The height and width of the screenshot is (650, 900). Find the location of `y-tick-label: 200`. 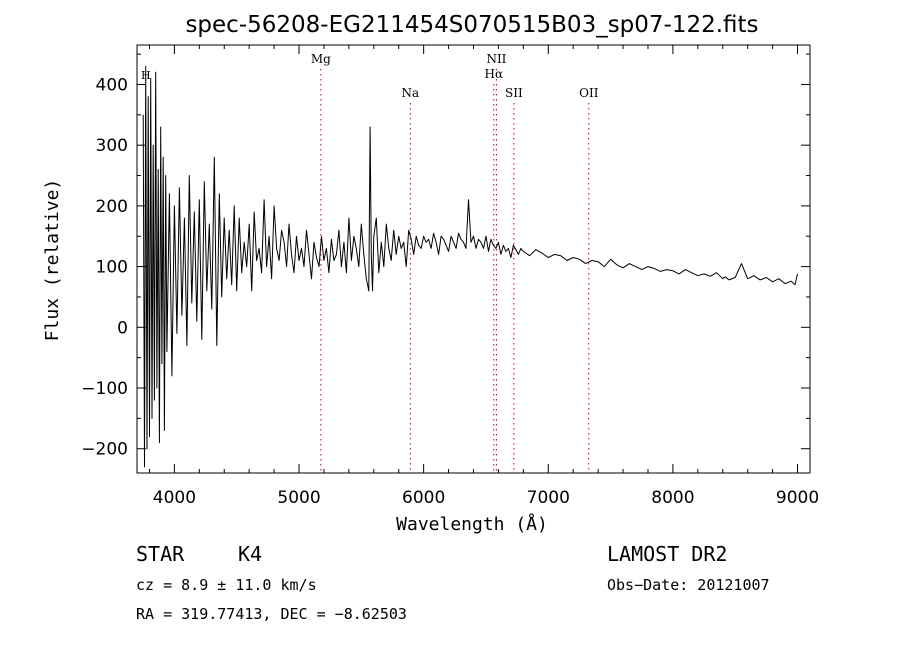

y-tick-label: 200 is located at coordinates (112, 207).